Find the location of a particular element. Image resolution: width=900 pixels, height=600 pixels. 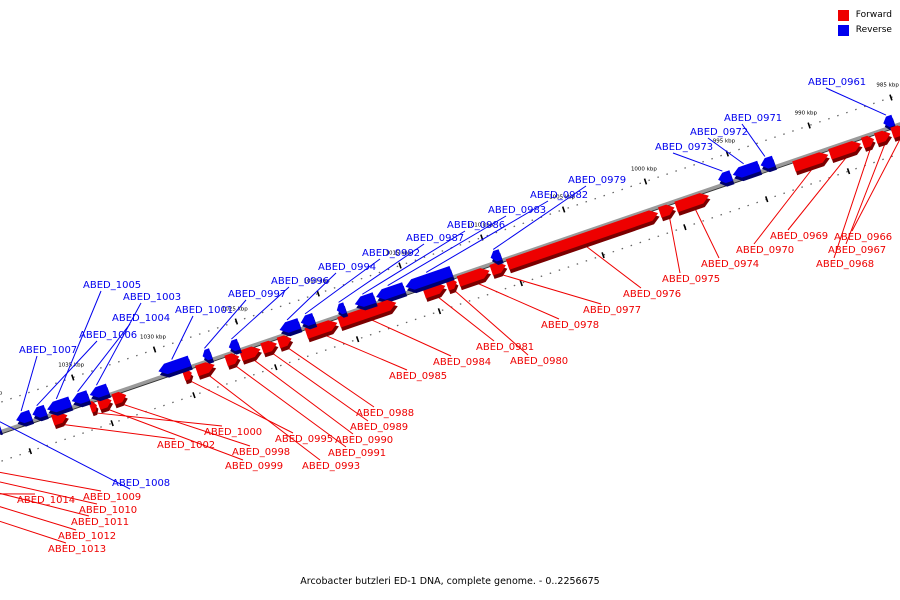

gene-label: ABED_1007 is located at coordinates (48, 350).